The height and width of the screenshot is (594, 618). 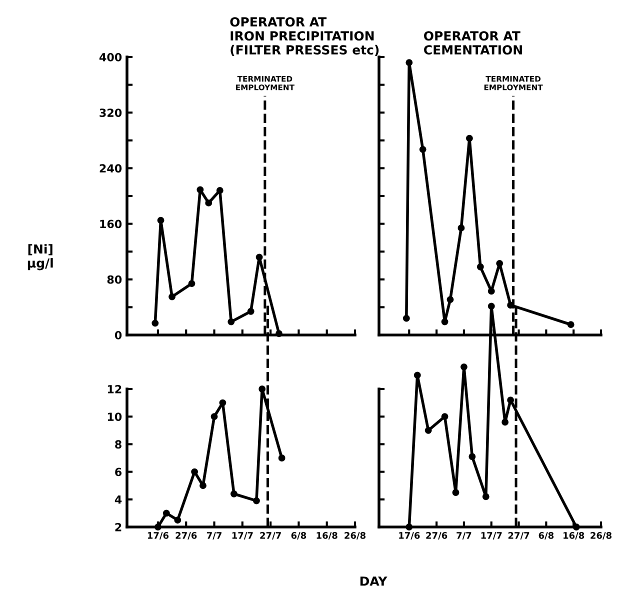 I want to click on y-tick-label: 240, so click(x=111, y=168).